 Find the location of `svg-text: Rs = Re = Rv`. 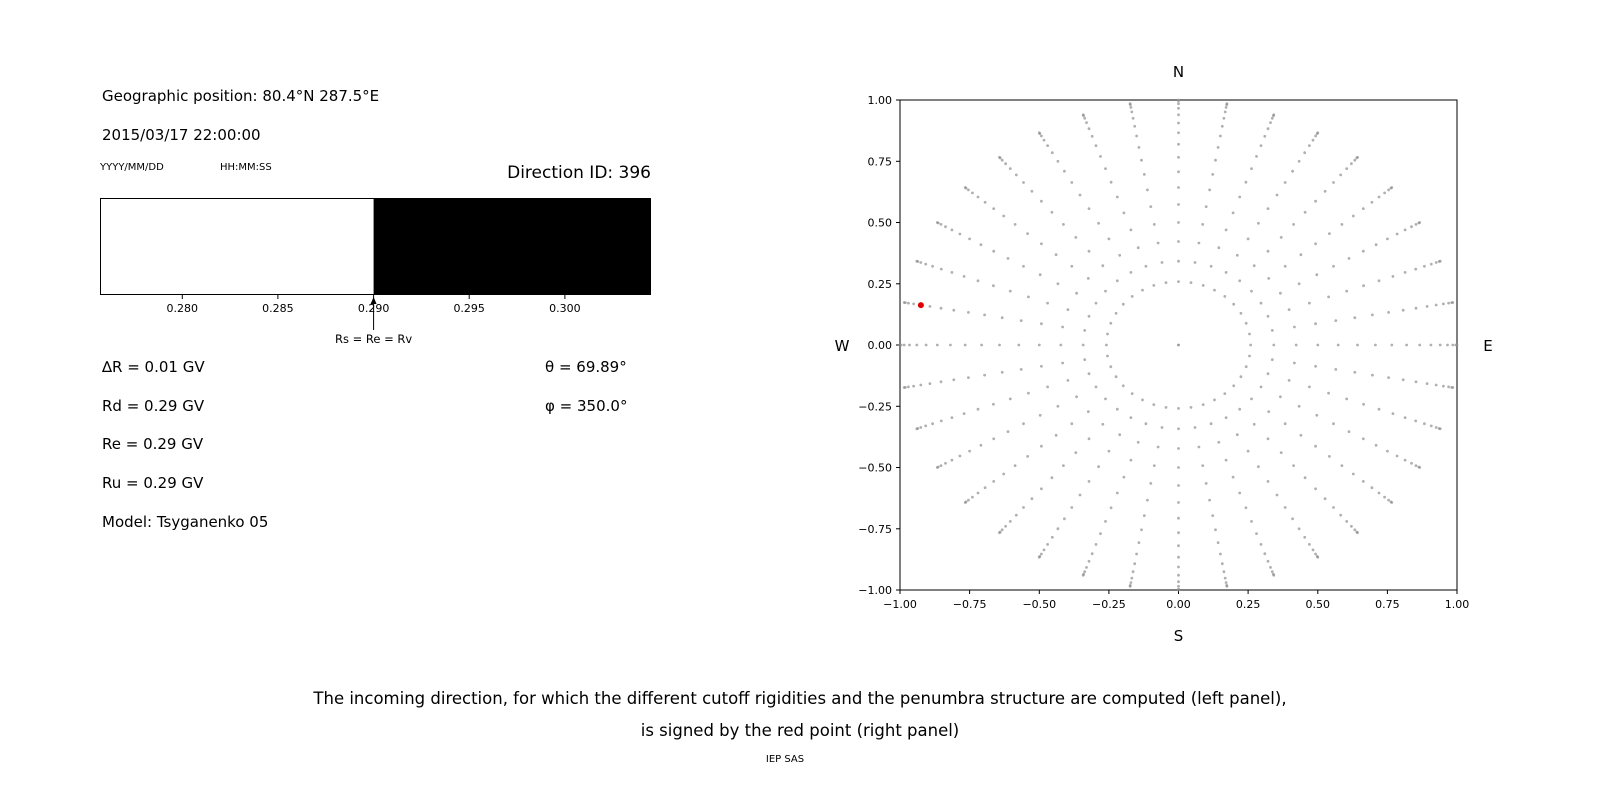

svg-text: Rs = Re = Rv is located at coordinates (373, 339).